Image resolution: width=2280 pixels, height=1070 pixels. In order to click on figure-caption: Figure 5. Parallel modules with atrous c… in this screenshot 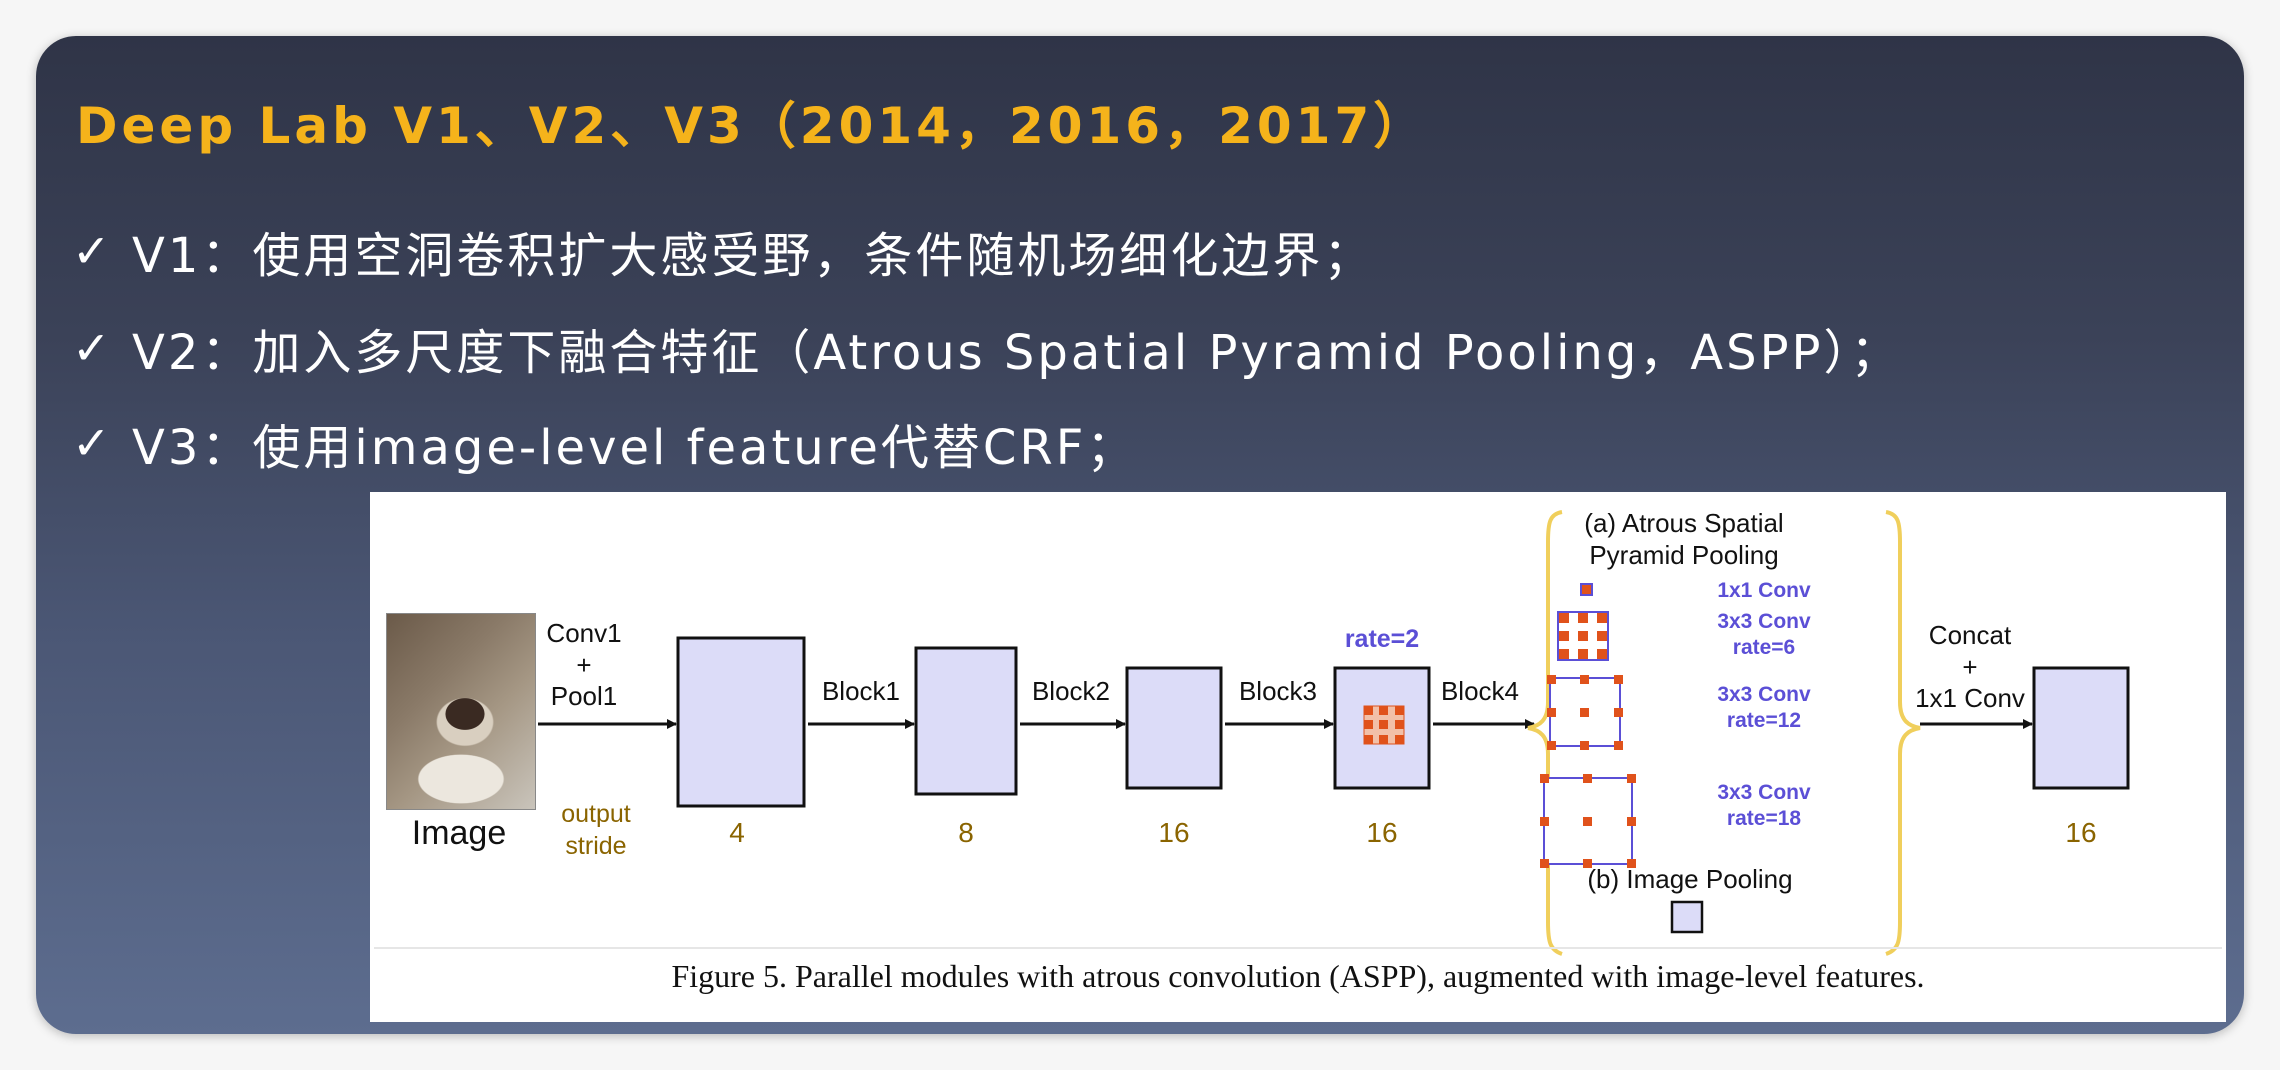, I will do `click(1298, 976)`.